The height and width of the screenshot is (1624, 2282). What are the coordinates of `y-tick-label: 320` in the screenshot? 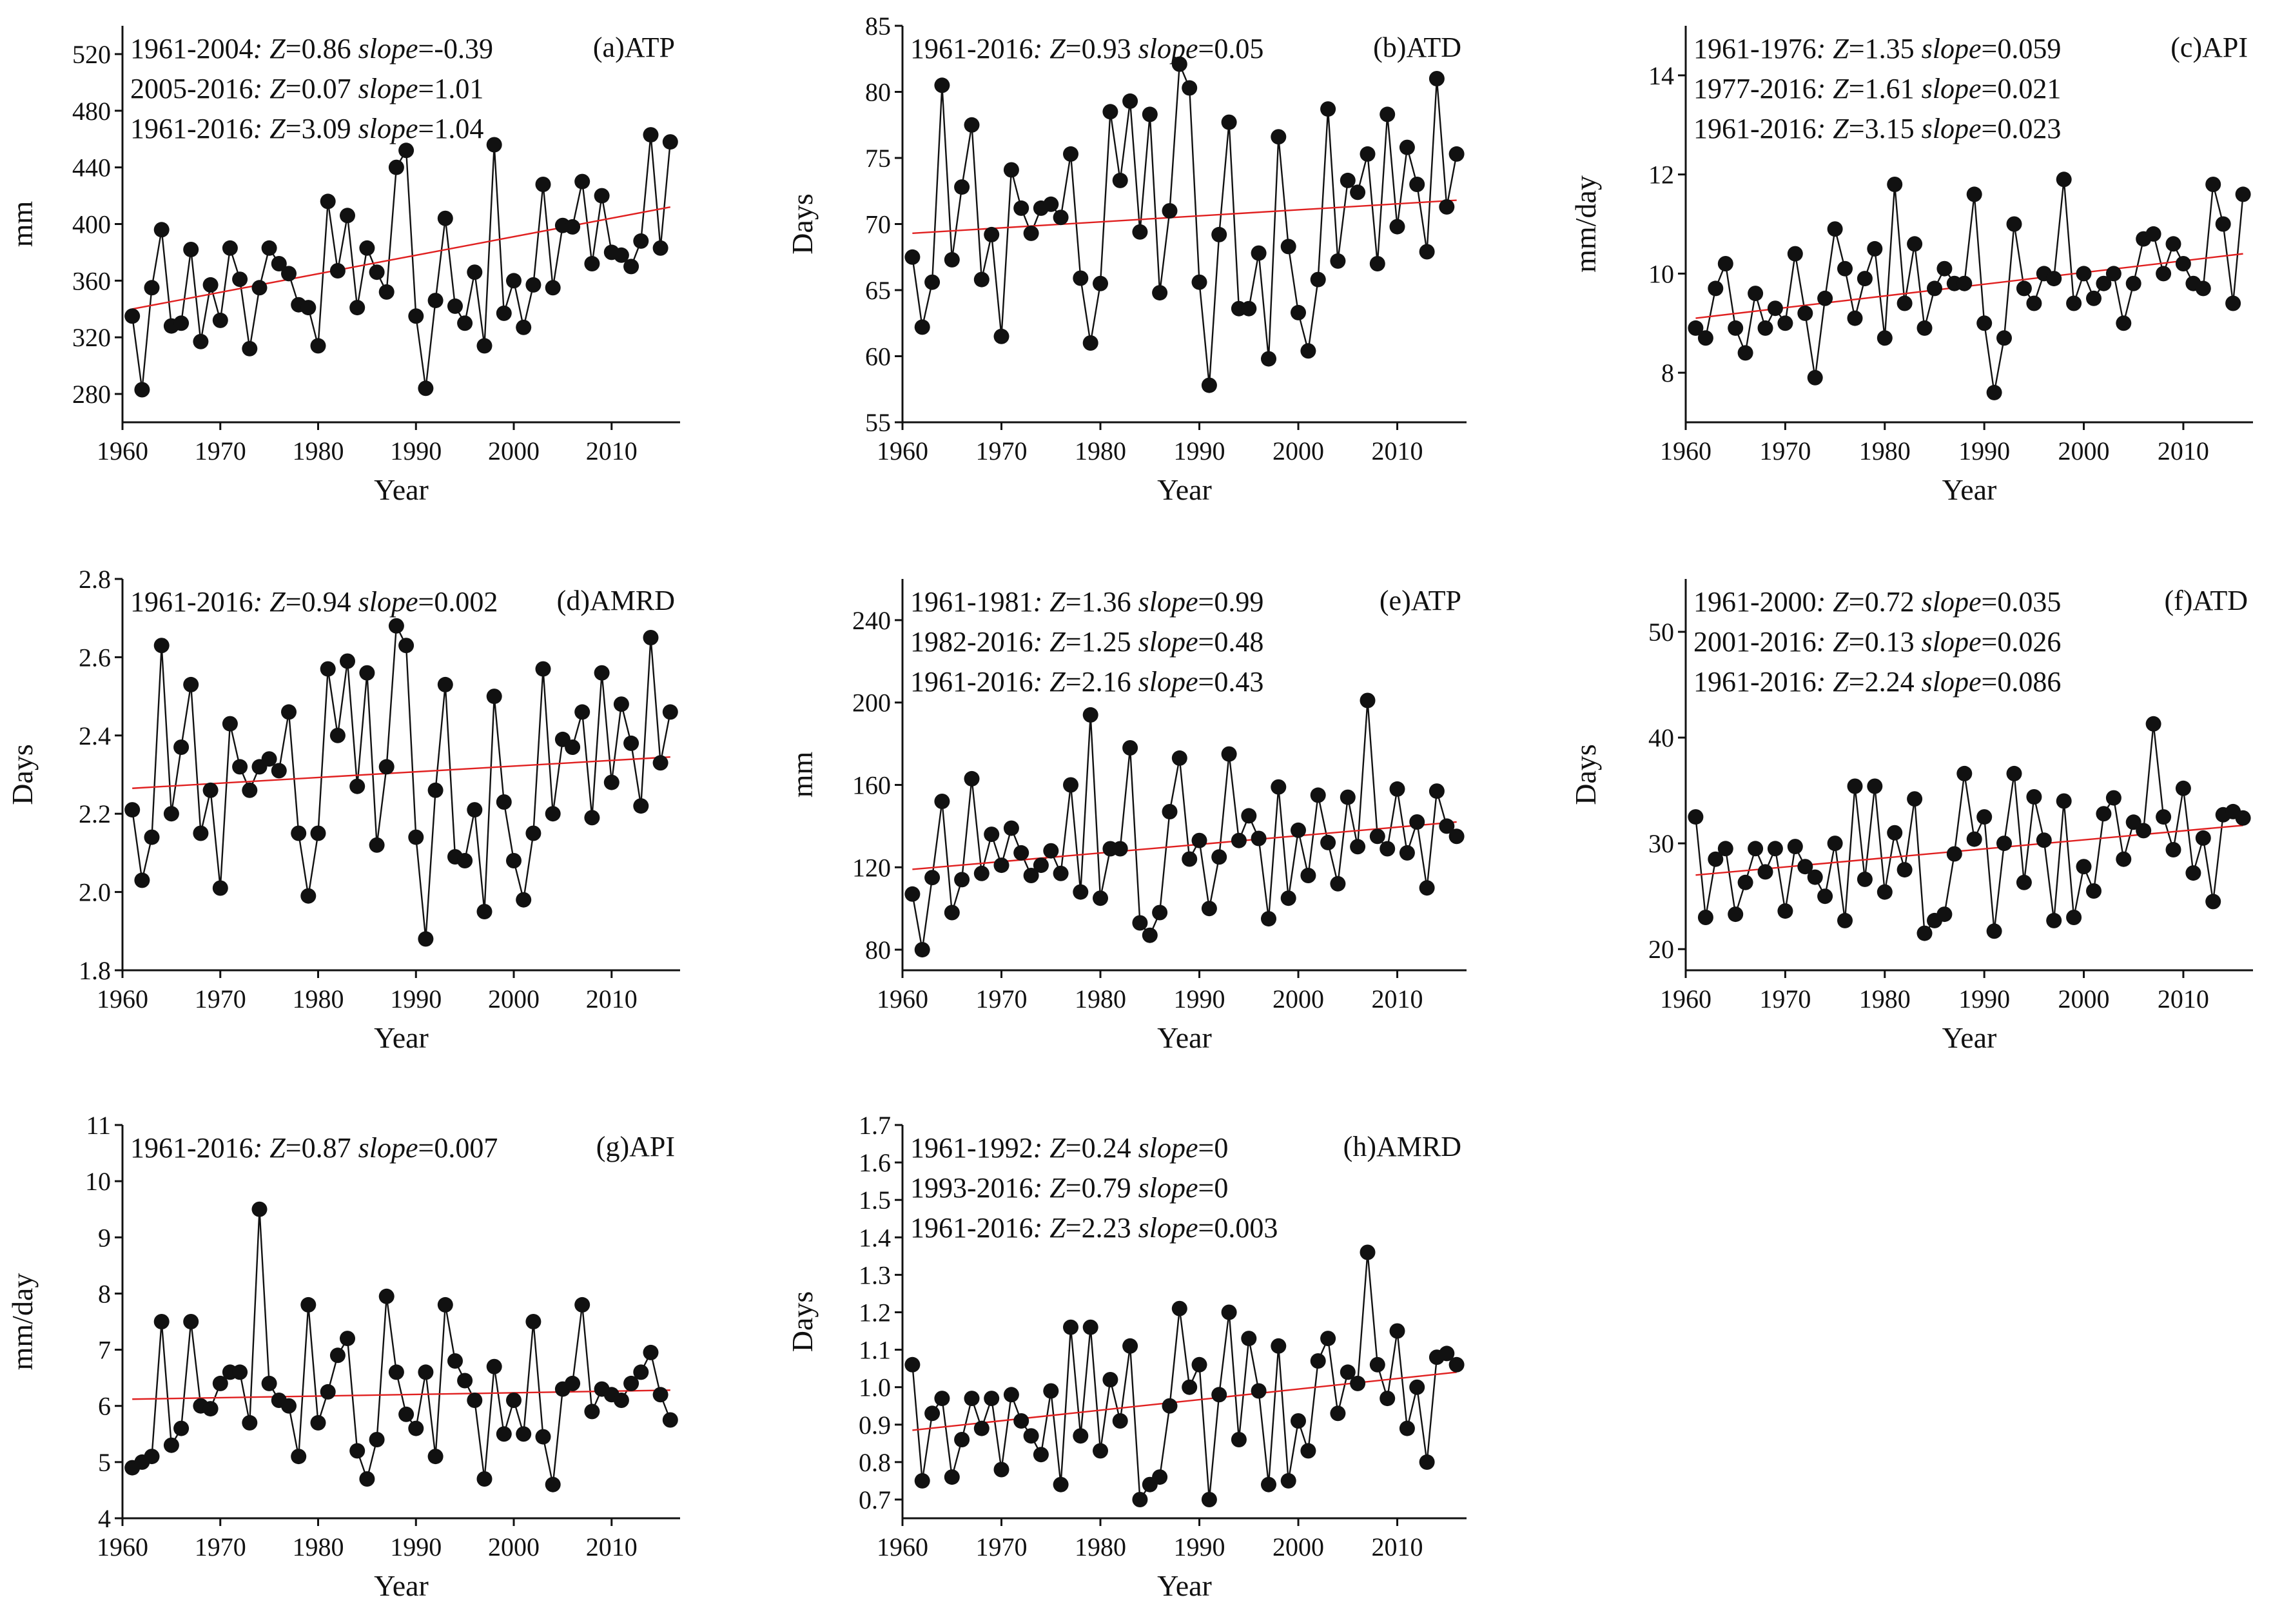 It's located at (91, 337).